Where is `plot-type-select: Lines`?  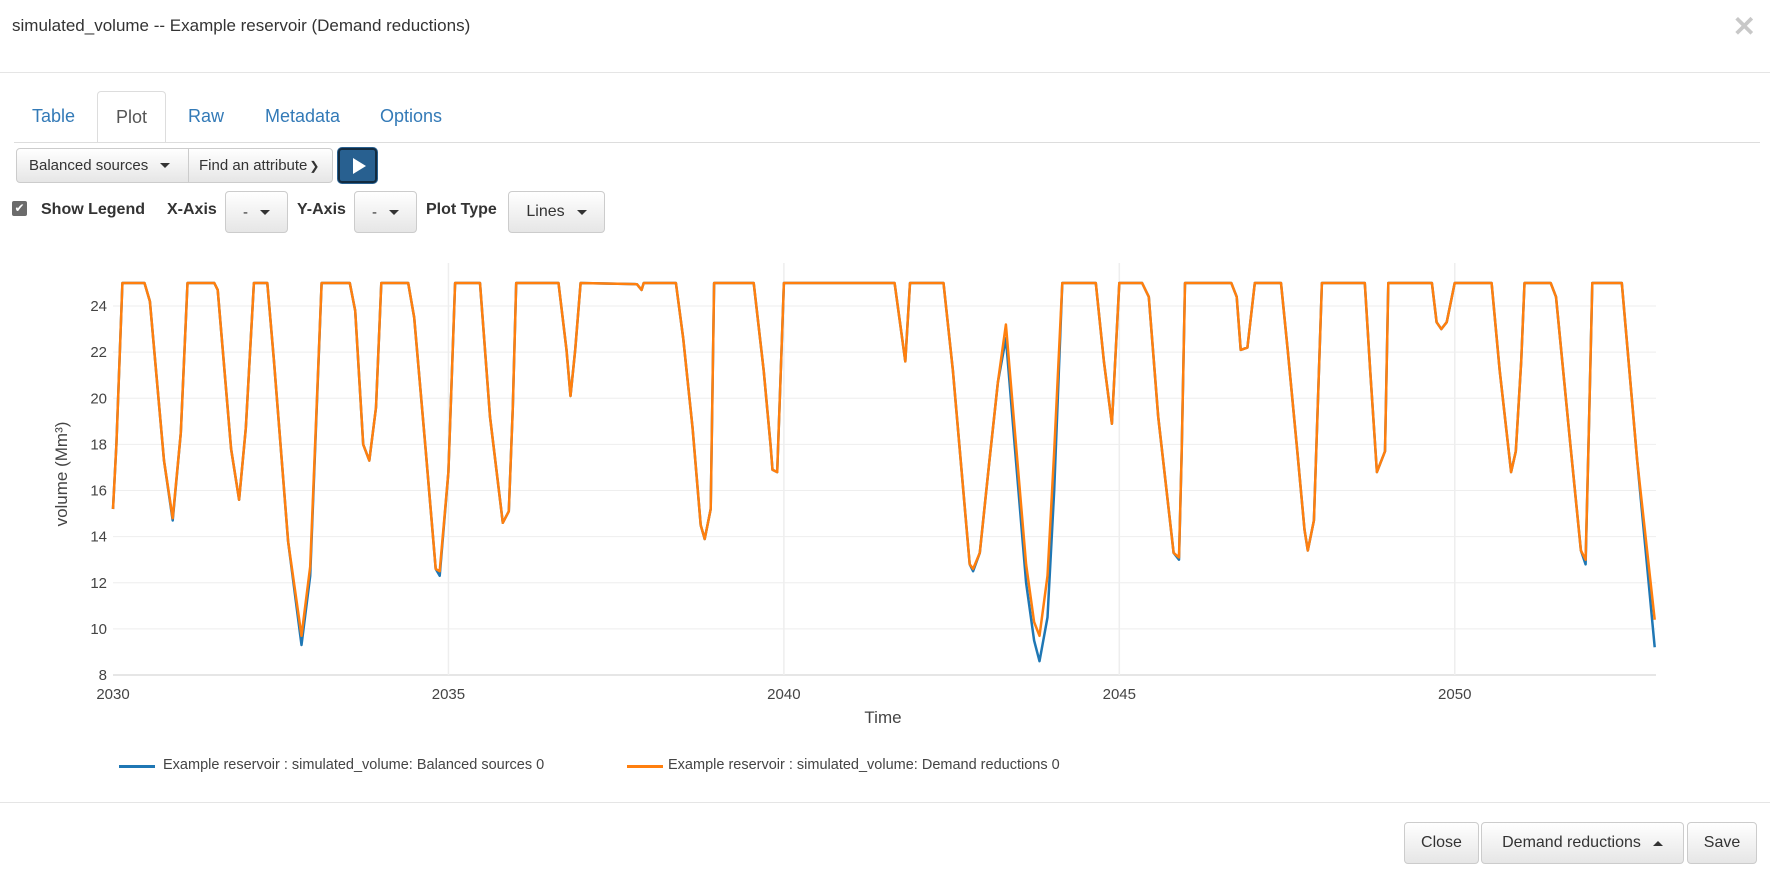 plot-type-select: Lines is located at coordinates (556, 212).